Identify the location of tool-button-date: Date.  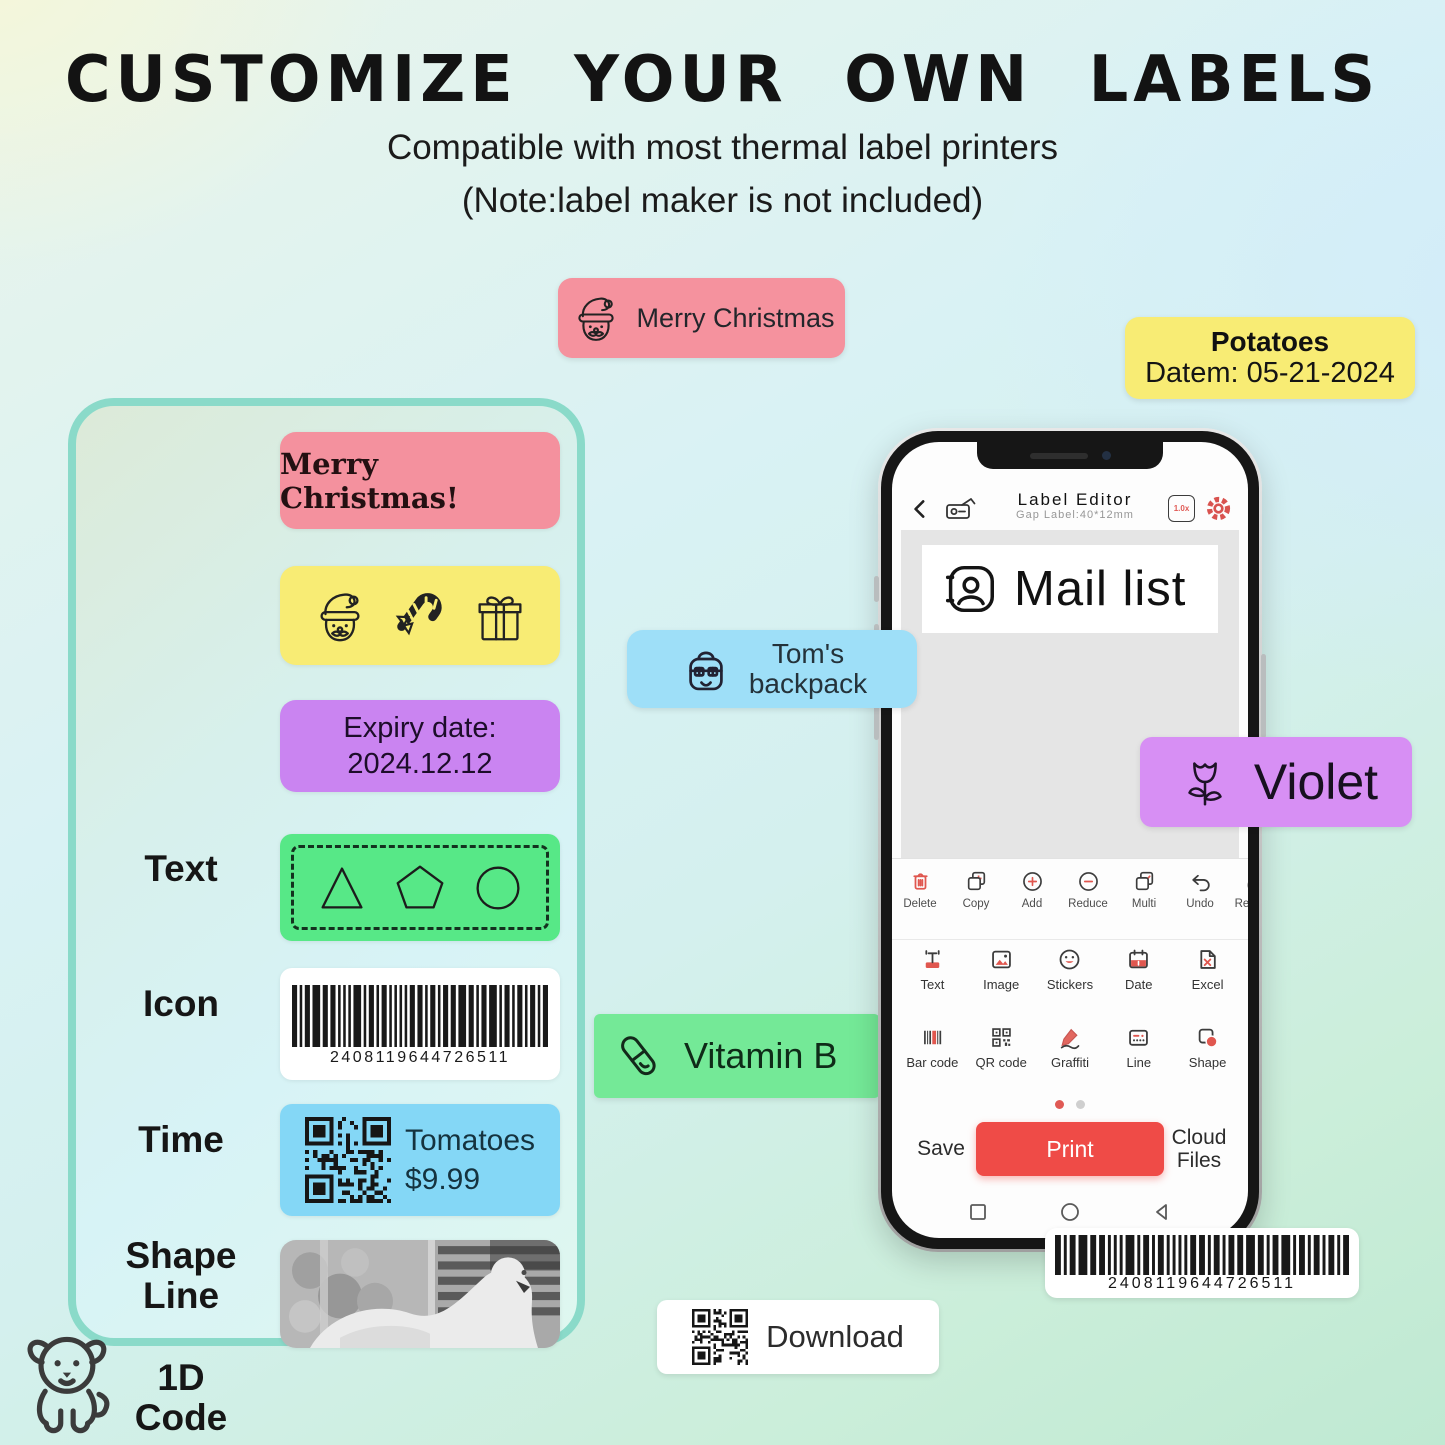
(1139, 982).